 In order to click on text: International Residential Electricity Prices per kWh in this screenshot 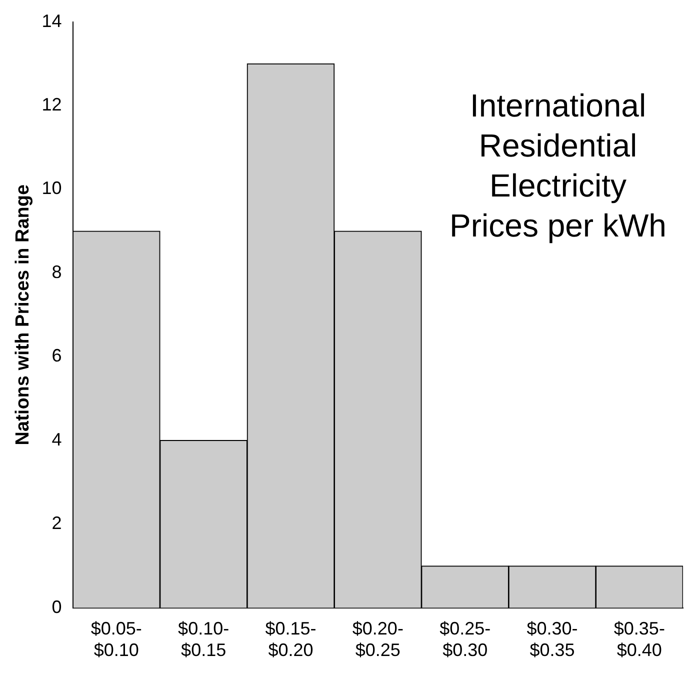, I will do `click(558, 166)`.